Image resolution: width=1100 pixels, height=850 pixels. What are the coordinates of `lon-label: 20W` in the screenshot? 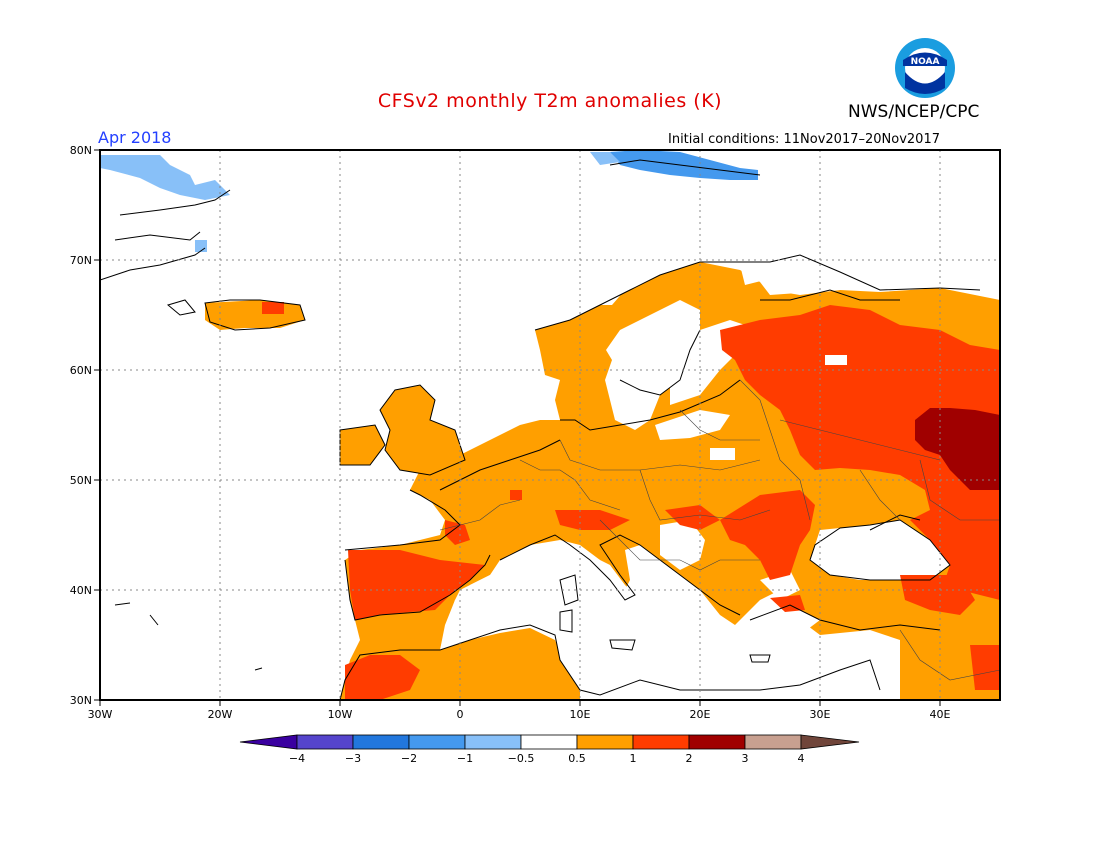 It's located at (220, 714).